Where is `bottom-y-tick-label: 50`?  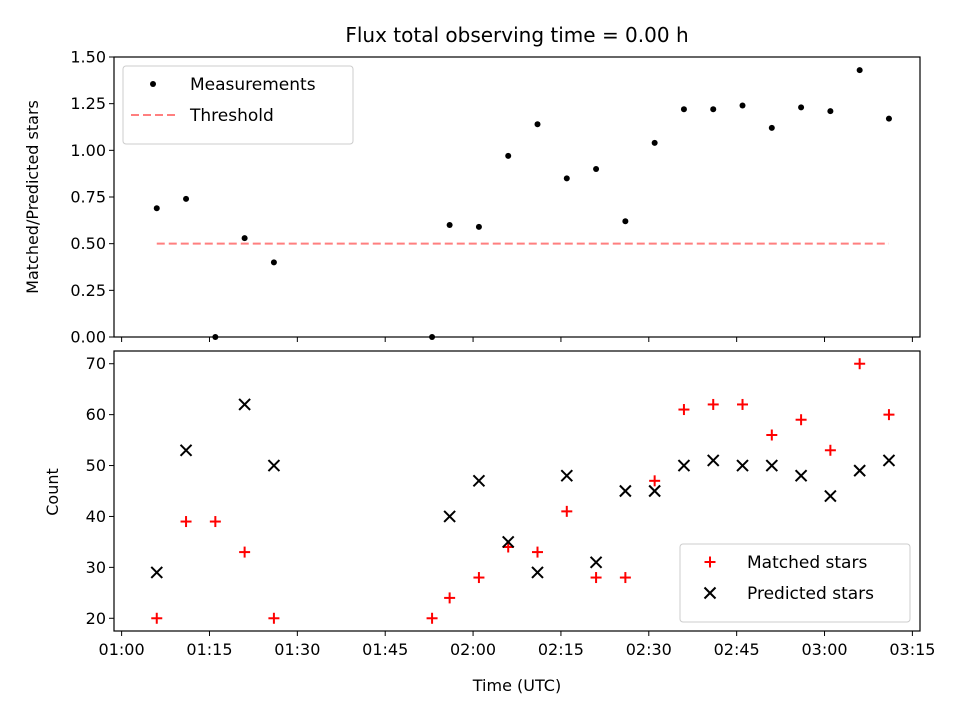
bottom-y-tick-label: 50 is located at coordinates (96, 465).